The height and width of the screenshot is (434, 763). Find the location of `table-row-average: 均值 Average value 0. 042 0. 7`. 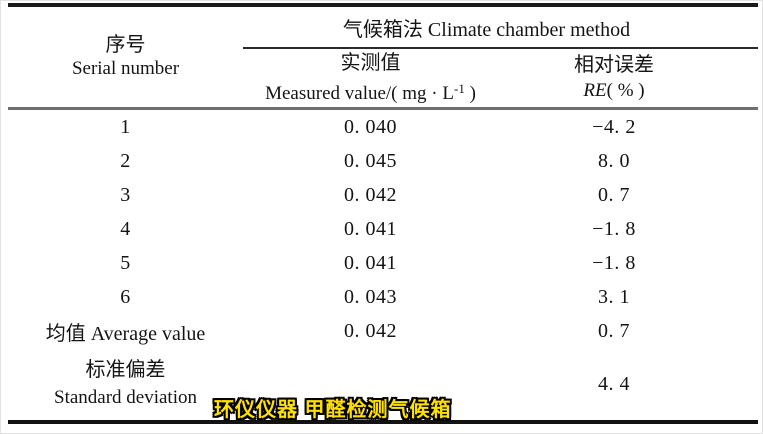

table-row-average: 均值 Average value 0. 042 0. 7 is located at coordinates (383, 331).